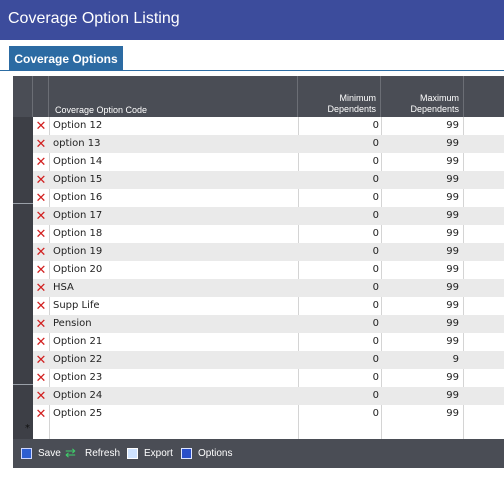 The image size is (504, 477). What do you see at coordinates (23, 384) in the screenshot?
I see `row-selector-mark` at bounding box center [23, 384].